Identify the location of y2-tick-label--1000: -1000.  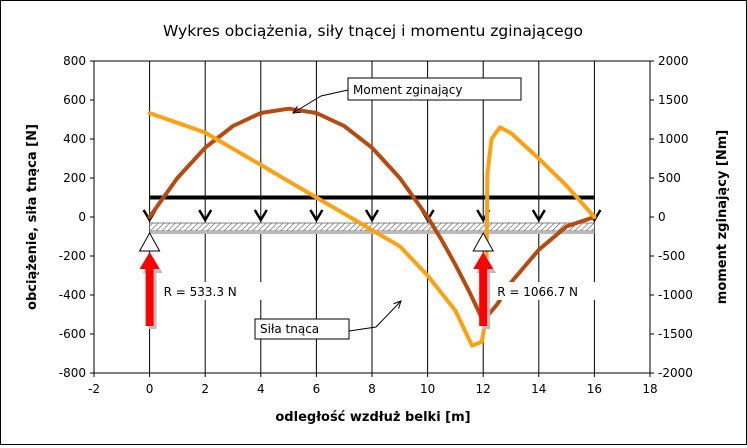
(675, 295).